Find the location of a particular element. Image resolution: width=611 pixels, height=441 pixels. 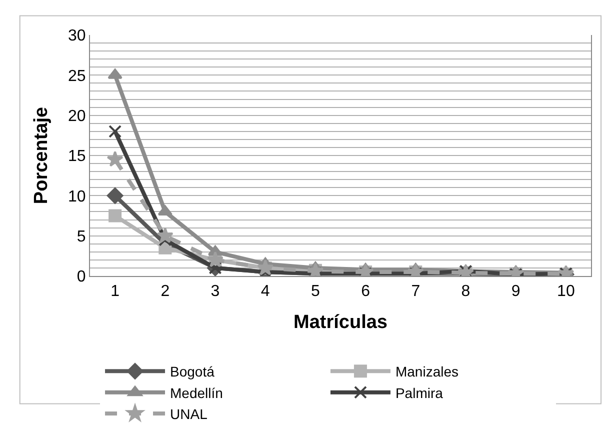

x-tick-label: 6 is located at coordinates (365, 291).